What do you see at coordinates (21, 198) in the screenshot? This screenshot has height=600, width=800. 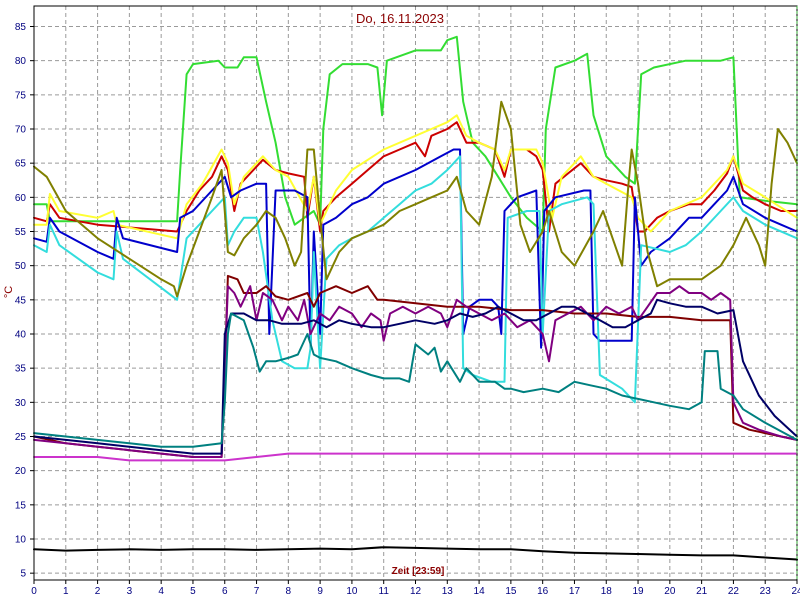 I see `y-tick-label: 60` at bounding box center [21, 198].